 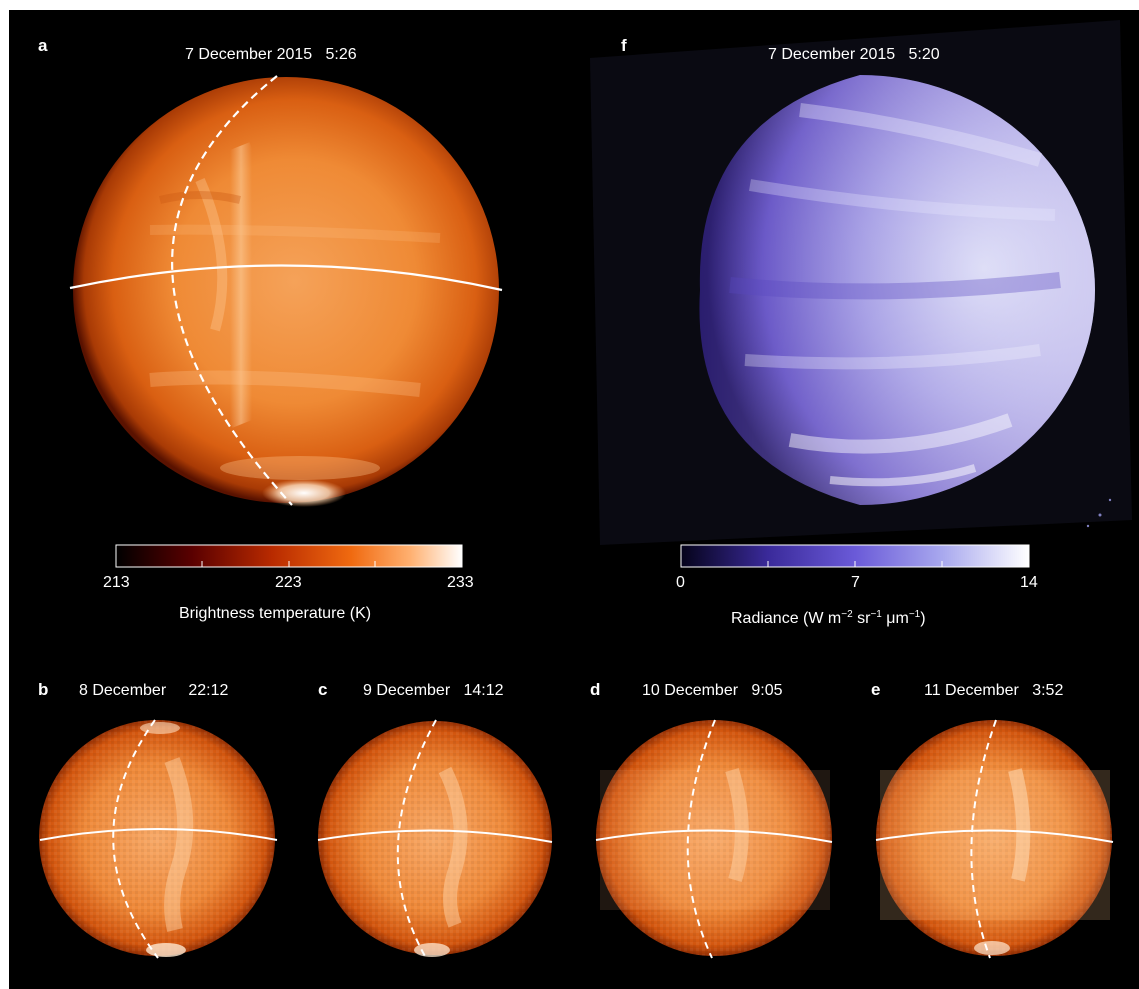 What do you see at coordinates (43, 45) in the screenshot?
I see `panel-label-a: a` at bounding box center [43, 45].